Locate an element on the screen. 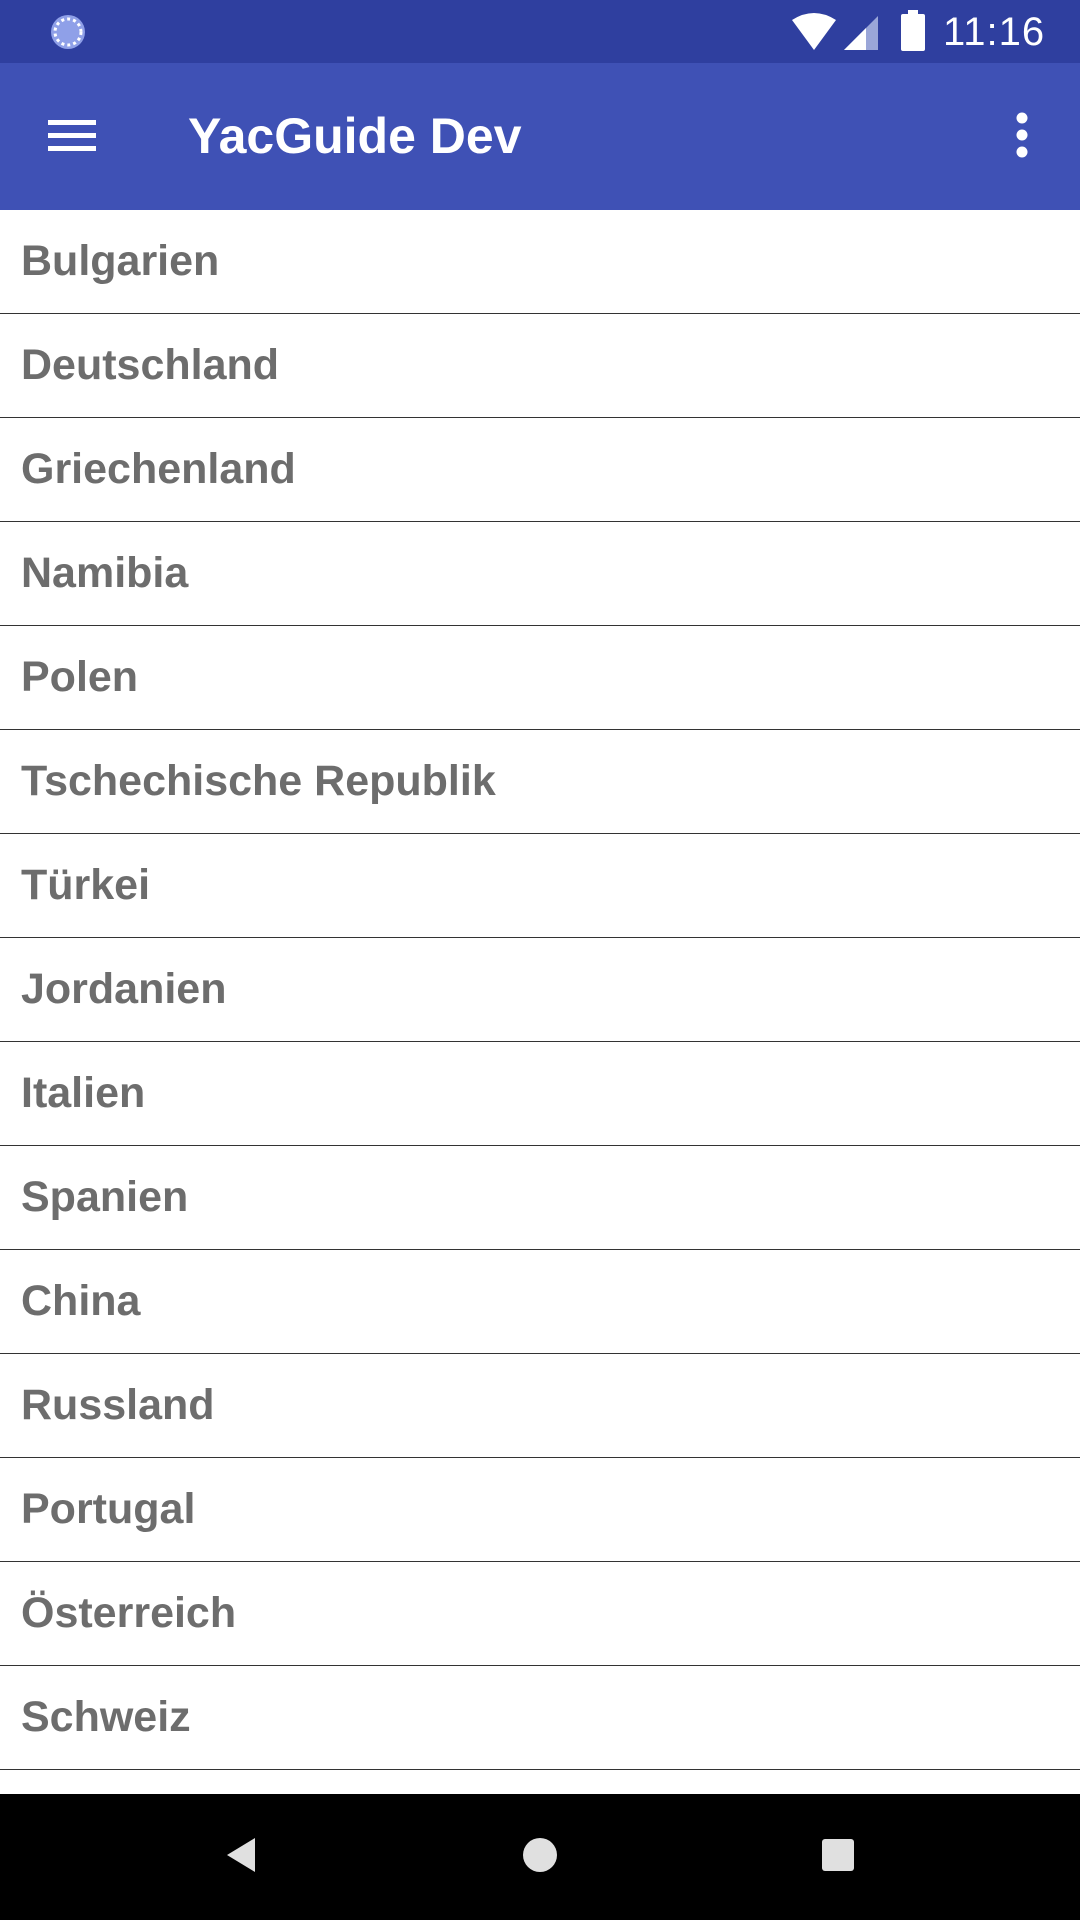 The height and width of the screenshot is (1920, 1080). recents-button is located at coordinates (838, 1857).